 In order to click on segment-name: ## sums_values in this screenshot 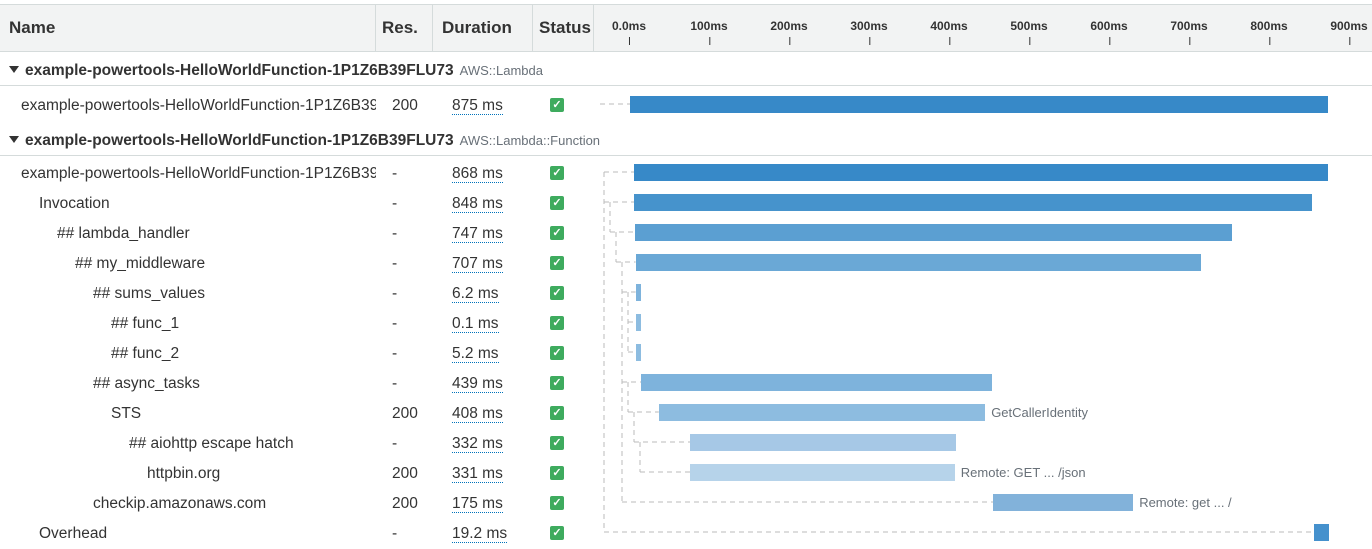, I will do `click(149, 293)`.